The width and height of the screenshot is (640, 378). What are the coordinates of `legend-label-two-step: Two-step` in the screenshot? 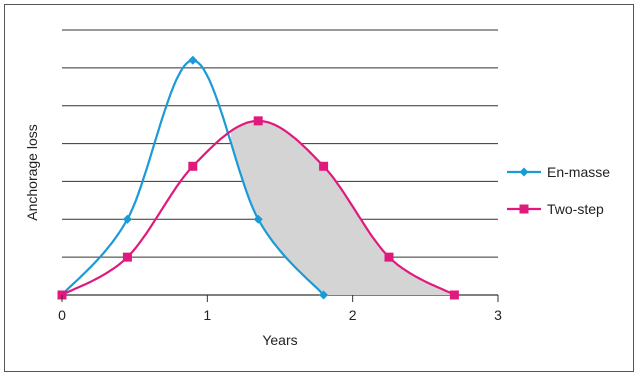 It's located at (575, 209).